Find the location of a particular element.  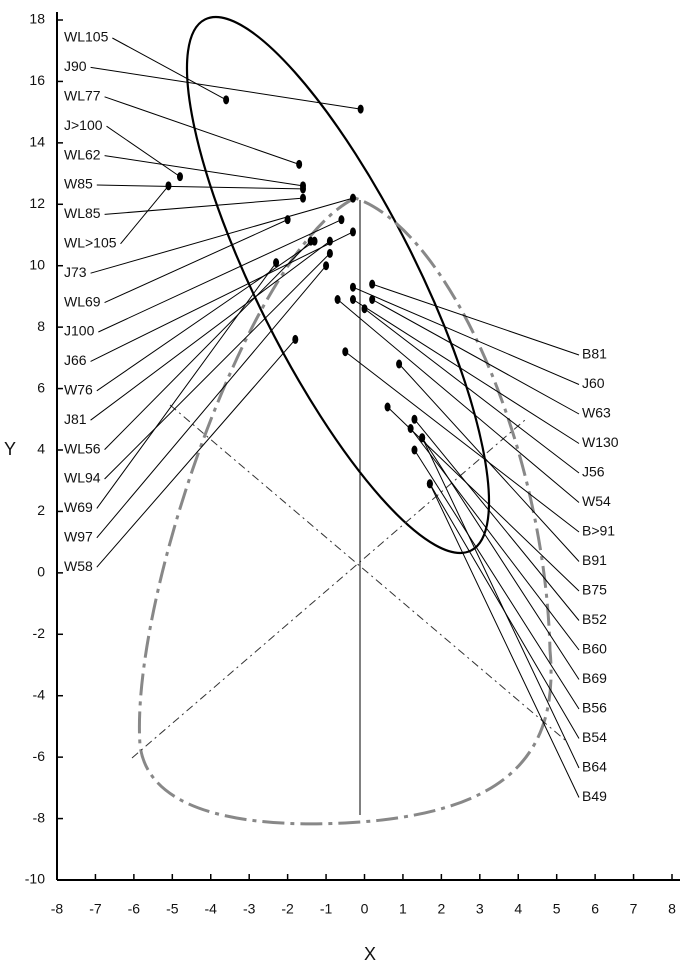

point-label: J>100 is located at coordinates (83, 125).